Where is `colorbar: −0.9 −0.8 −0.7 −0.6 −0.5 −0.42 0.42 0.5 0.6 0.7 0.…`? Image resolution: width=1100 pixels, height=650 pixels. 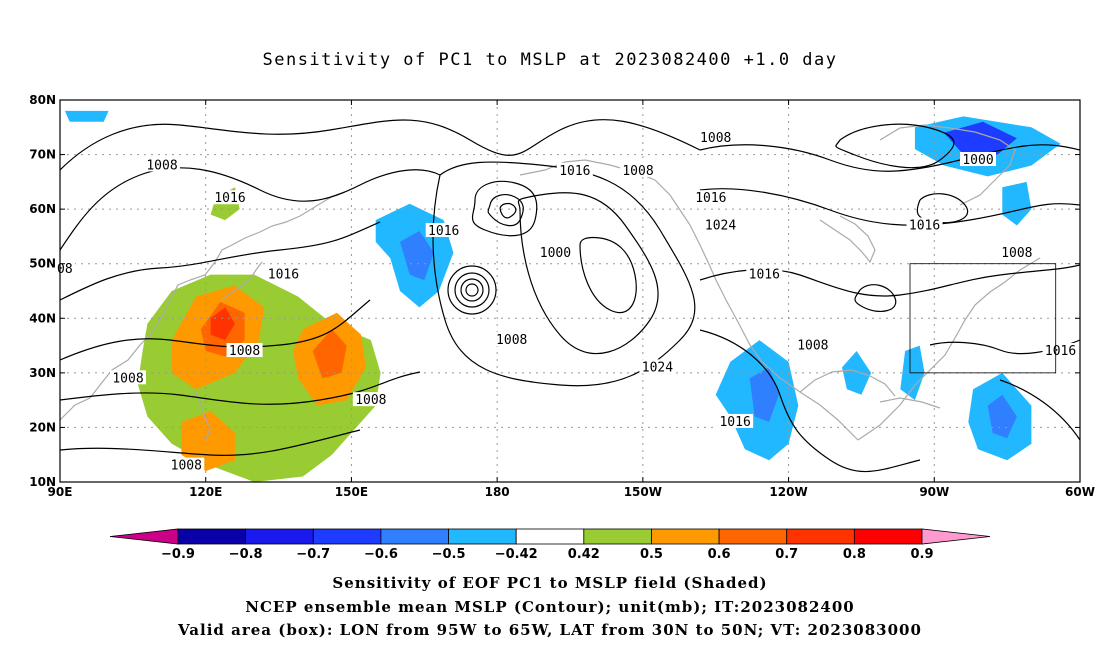 colorbar: −0.9 −0.8 −0.7 −0.6 −0.5 −0.42 0.42 0.5 0.6 0.7 0.… is located at coordinates (550, 545).